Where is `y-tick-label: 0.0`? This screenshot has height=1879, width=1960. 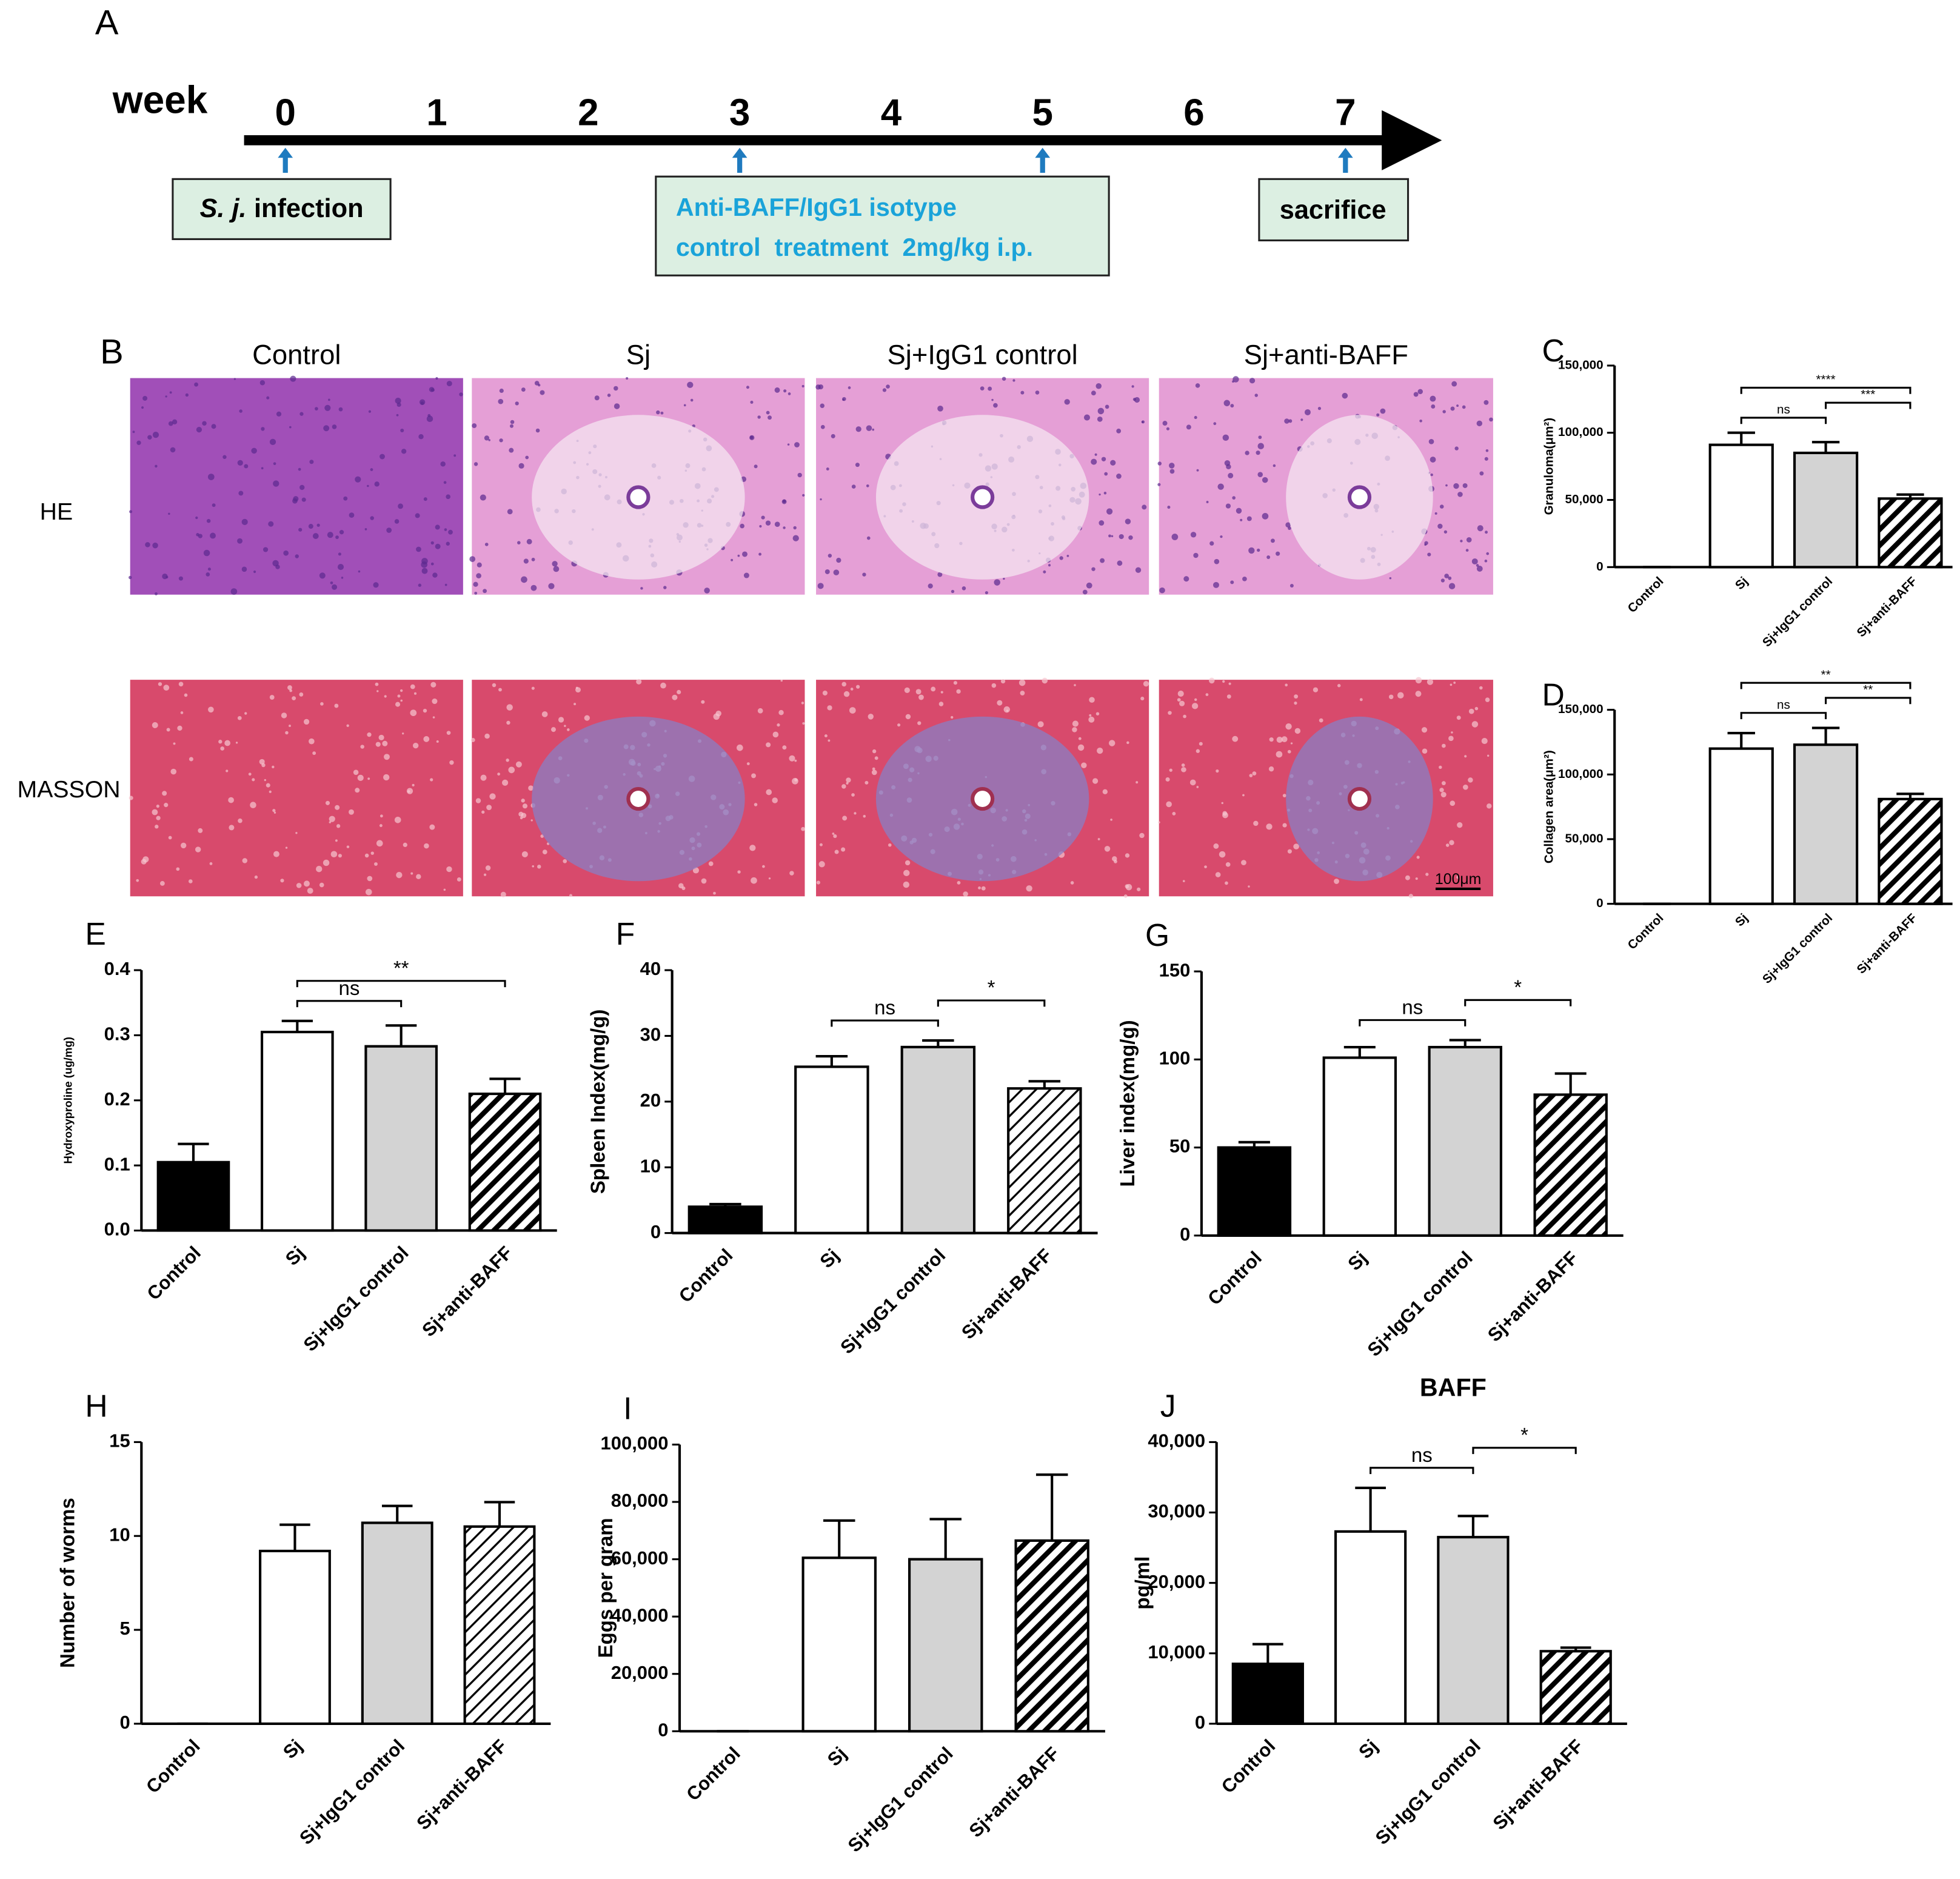
y-tick-label: 0.0 is located at coordinates (117, 1229).